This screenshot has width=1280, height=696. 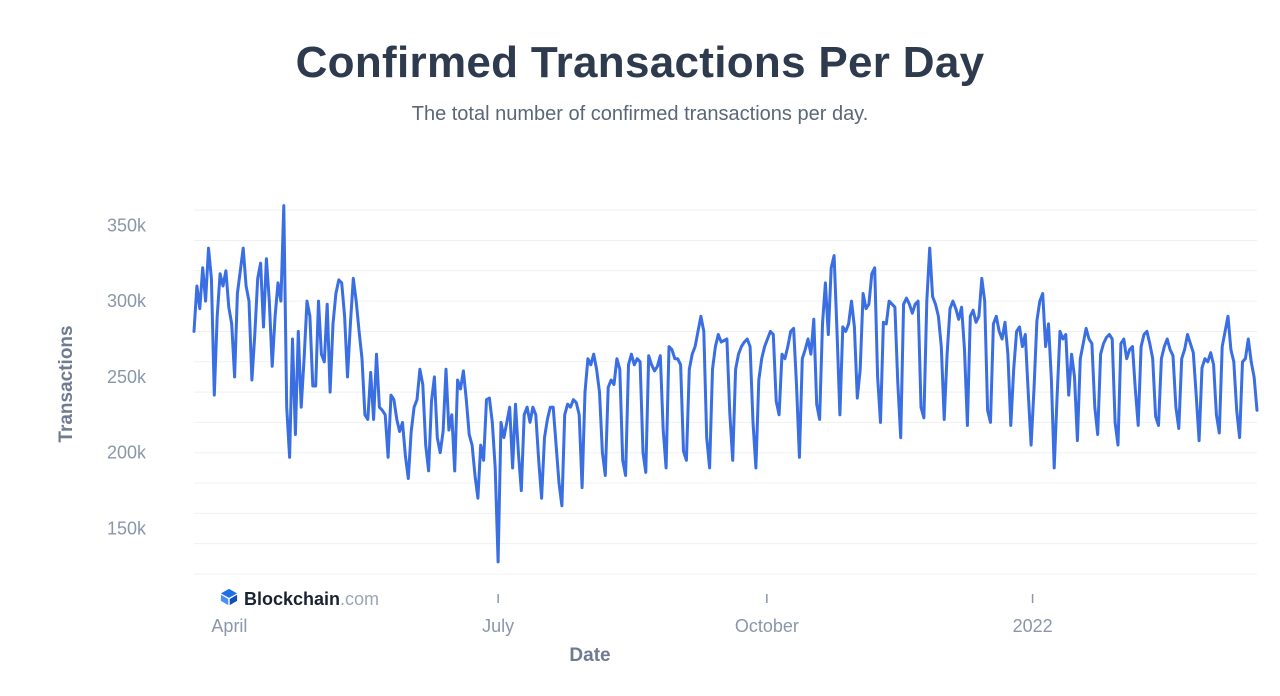 I want to click on y-axis-title: Transactions, so click(x=66, y=383).